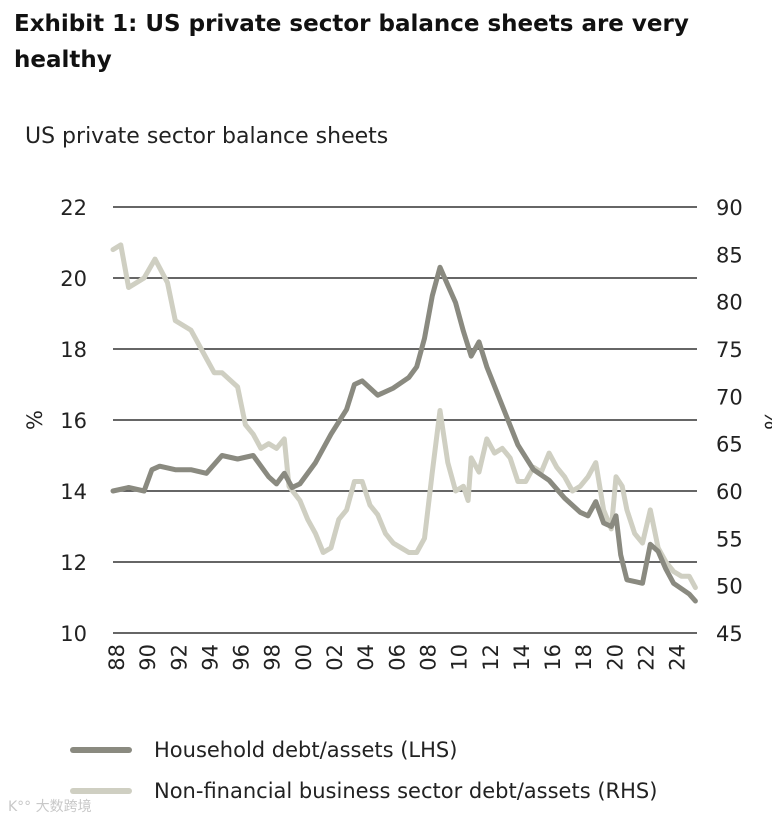 Image resolution: width=772 pixels, height=823 pixels. Describe the element at coordinates (101, 750) in the screenshot. I see `legend-swatch-household` at that location.